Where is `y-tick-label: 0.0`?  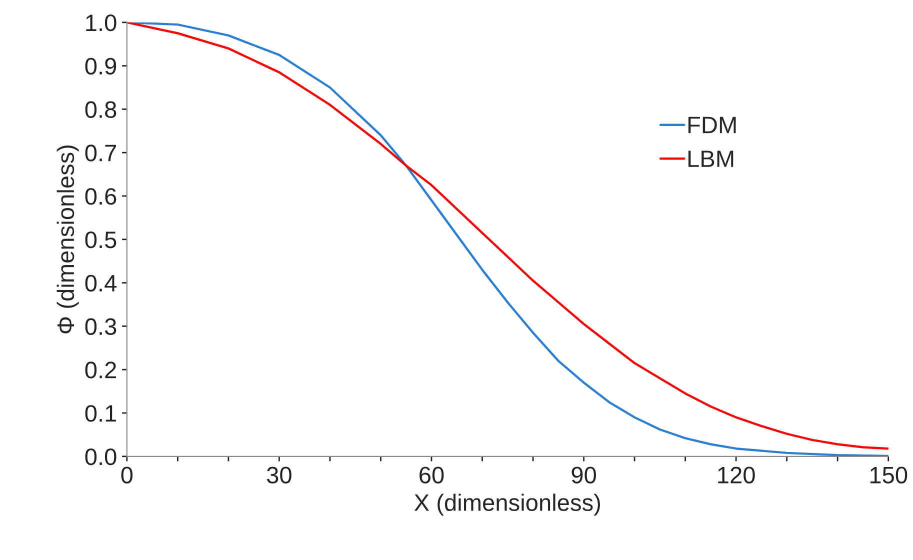
y-tick-label: 0.0 is located at coordinates (100, 457).